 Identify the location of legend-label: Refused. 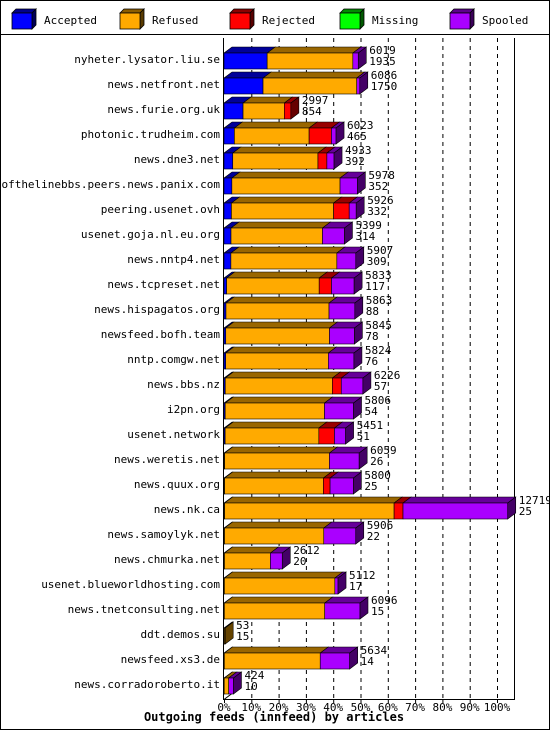
(175, 20).